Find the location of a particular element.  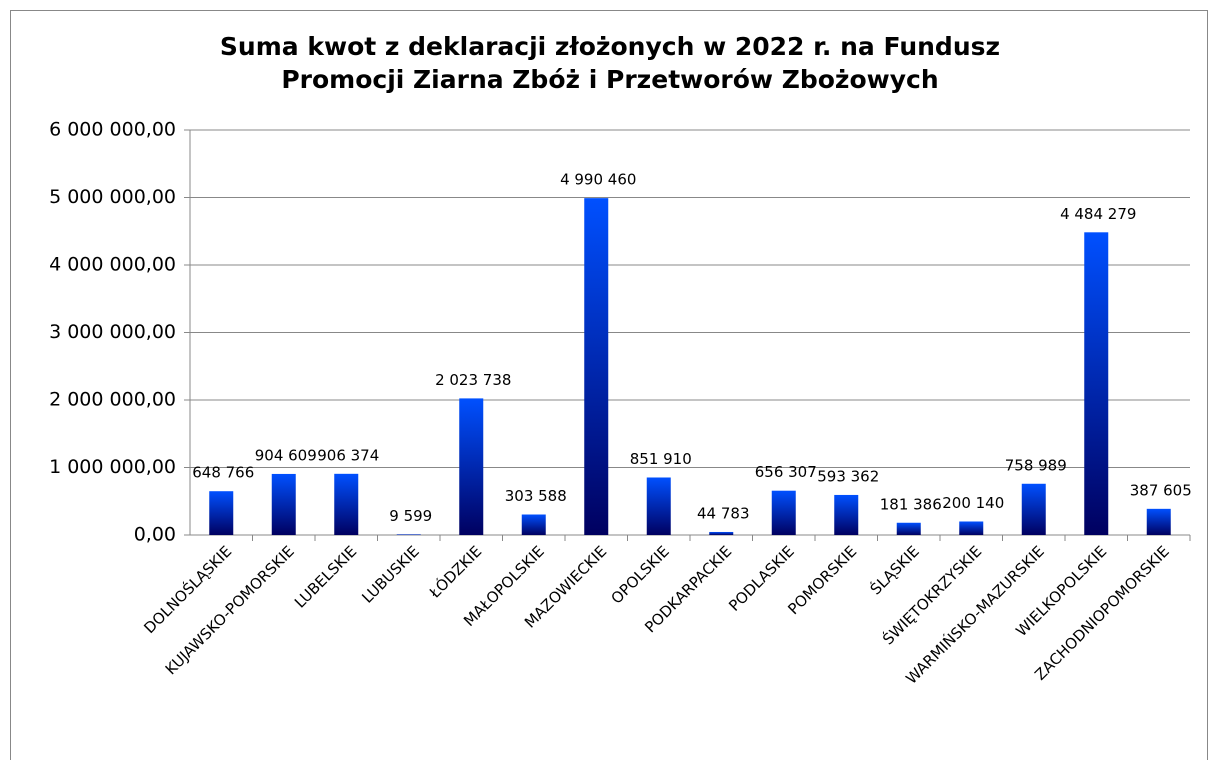

x-tick-label: LUBUSKIE is located at coordinates (390, 574).